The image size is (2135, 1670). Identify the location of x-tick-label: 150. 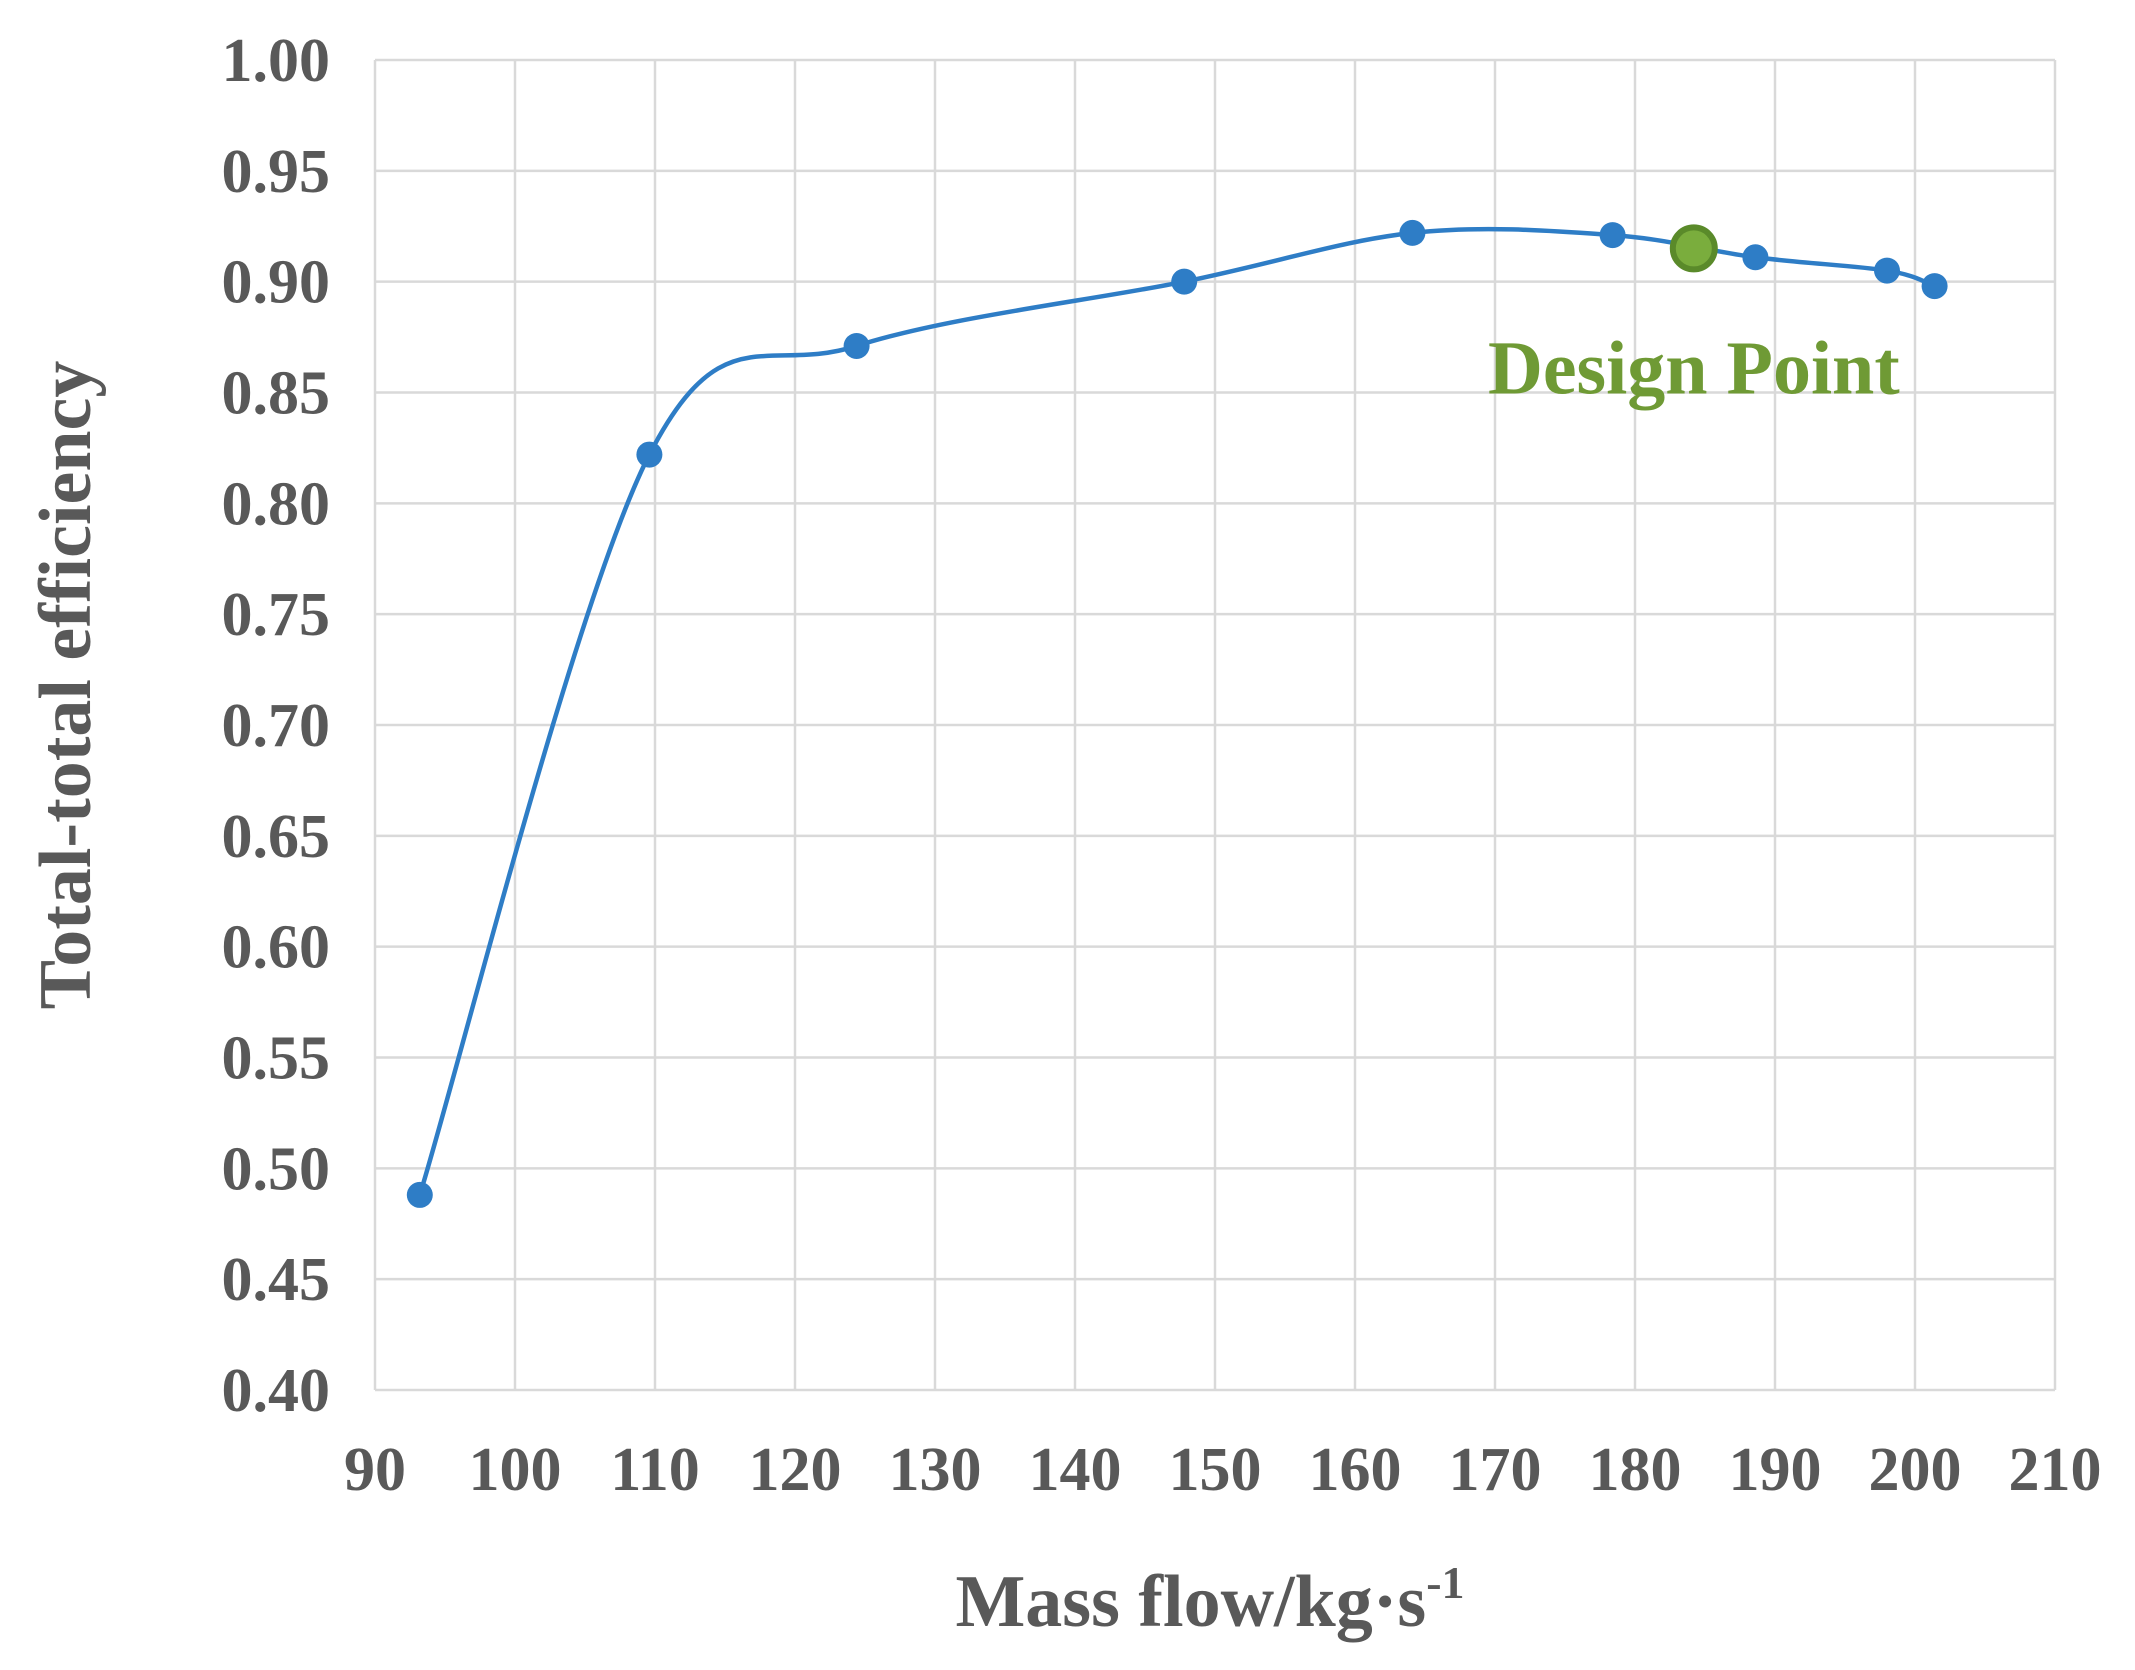
(1215, 1470).